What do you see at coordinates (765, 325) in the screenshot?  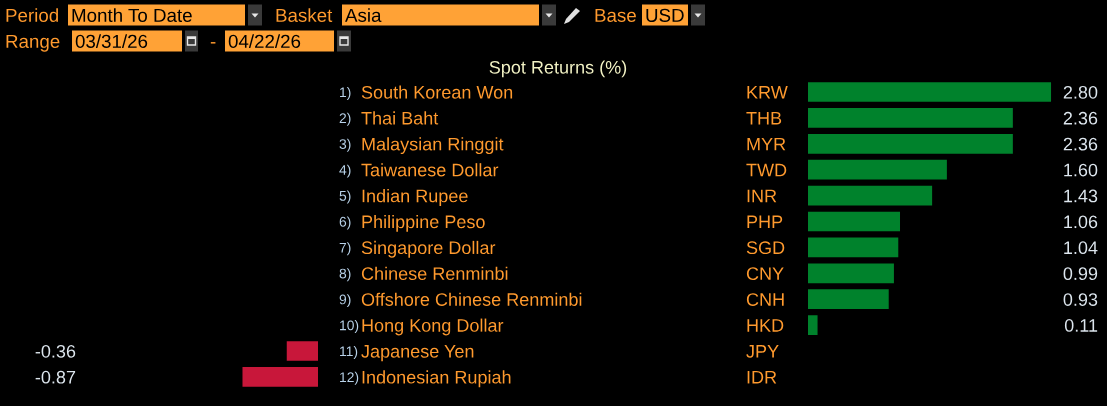 I see `y2-tick-label: HKD` at bounding box center [765, 325].